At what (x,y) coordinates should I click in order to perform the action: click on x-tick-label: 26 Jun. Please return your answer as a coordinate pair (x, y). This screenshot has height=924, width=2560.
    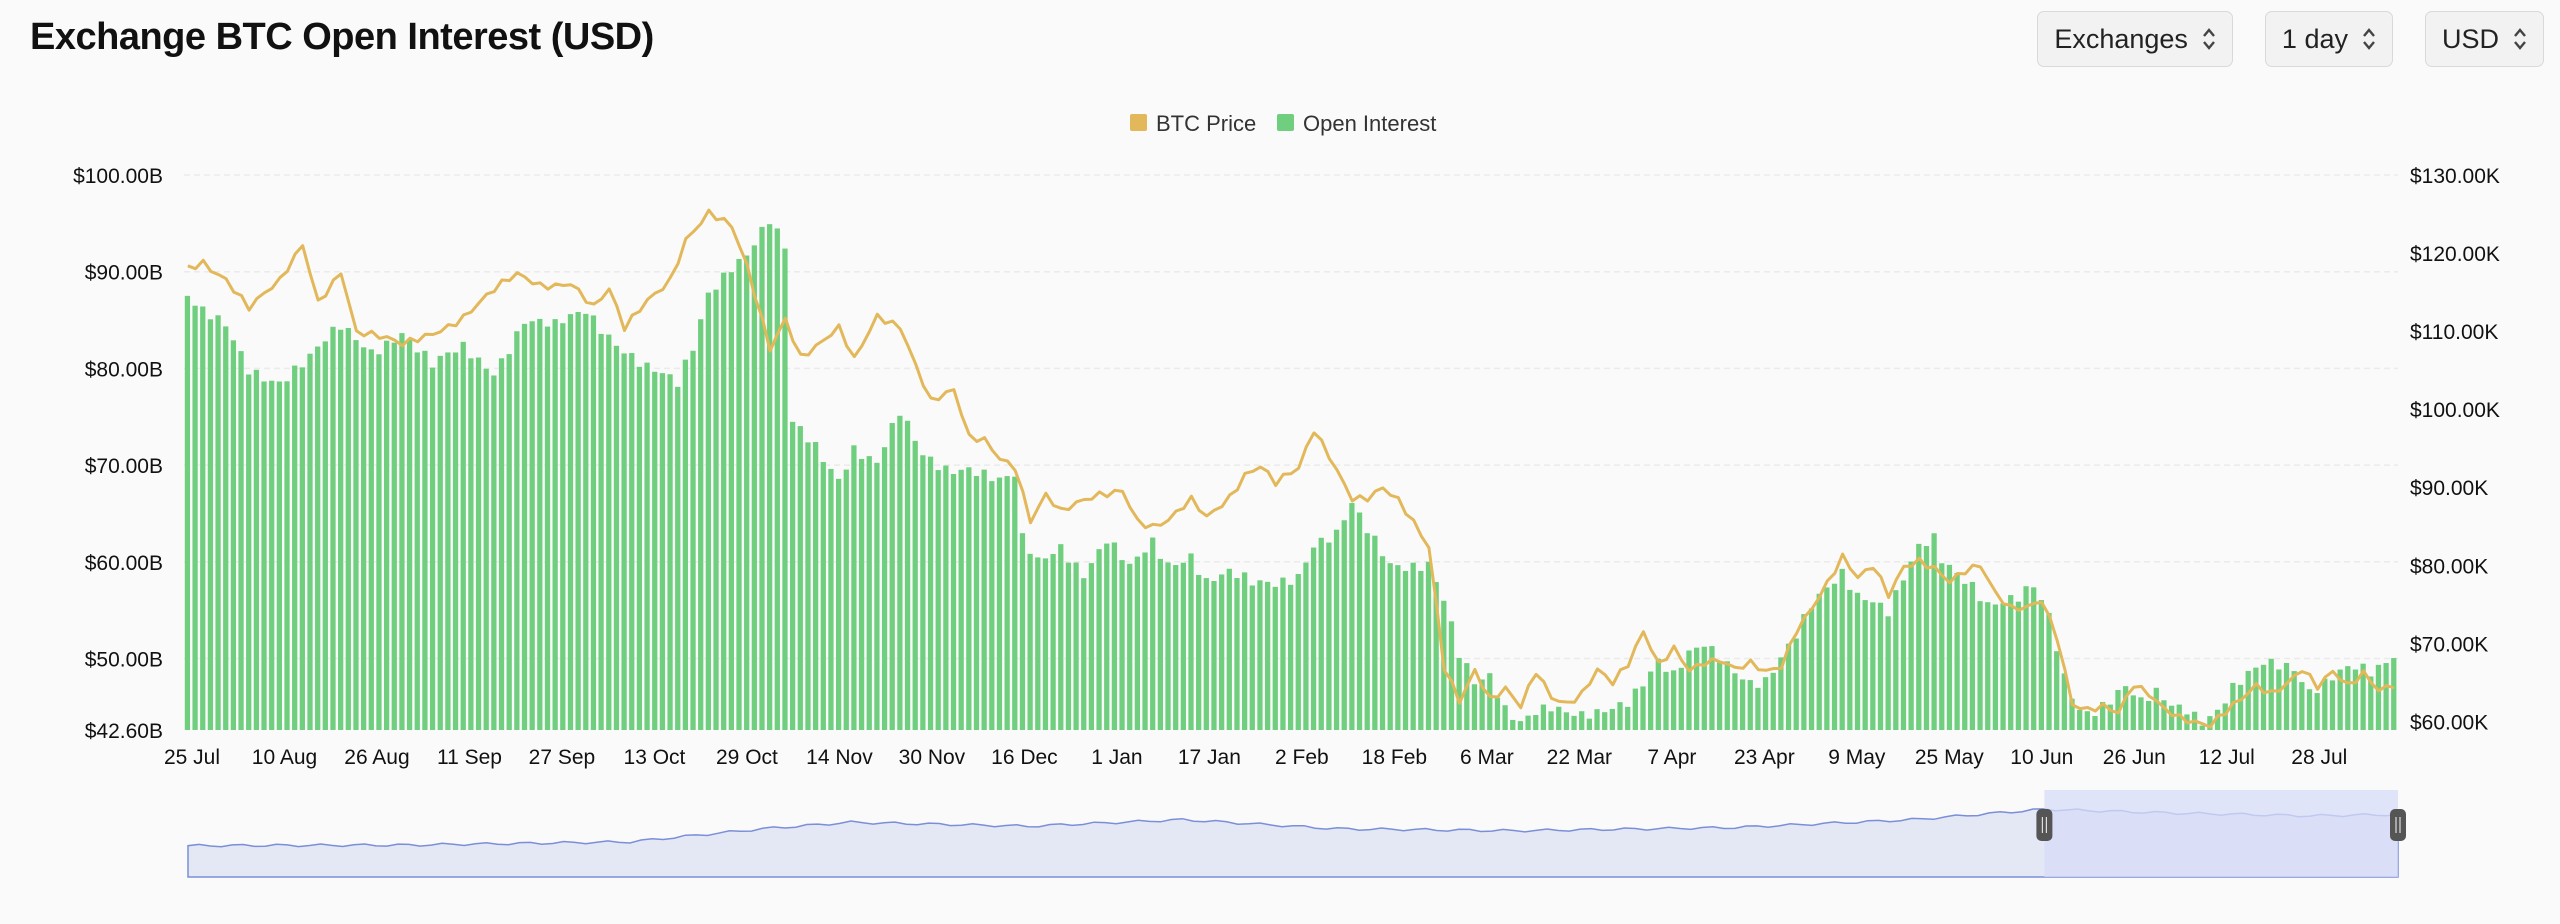
    Looking at the image, I should click on (2134, 757).